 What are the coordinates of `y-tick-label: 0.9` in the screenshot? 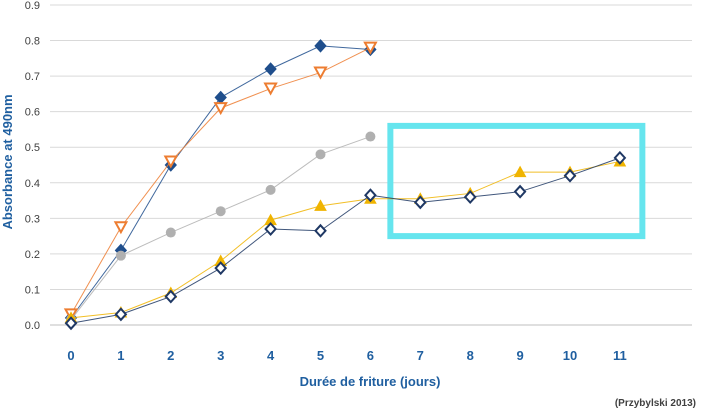 It's located at (32, 6).